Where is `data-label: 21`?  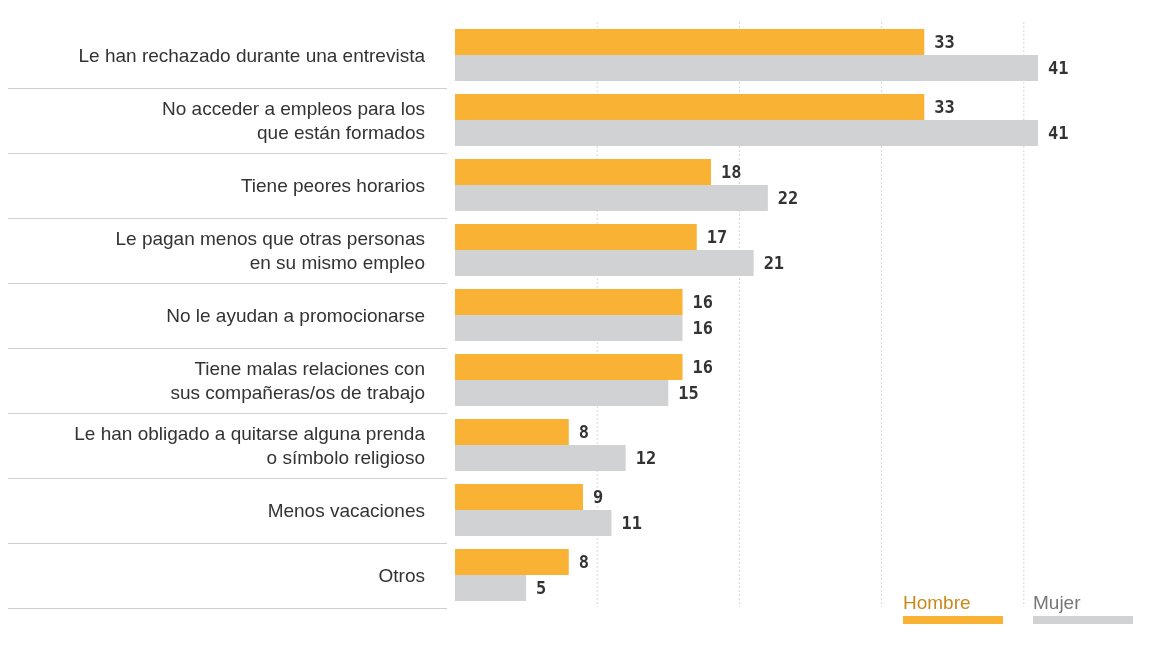
data-label: 21 is located at coordinates (774, 263).